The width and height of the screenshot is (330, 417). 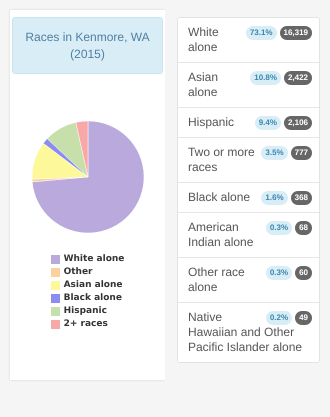 I want to click on data-label: 16,319, so click(x=296, y=33).